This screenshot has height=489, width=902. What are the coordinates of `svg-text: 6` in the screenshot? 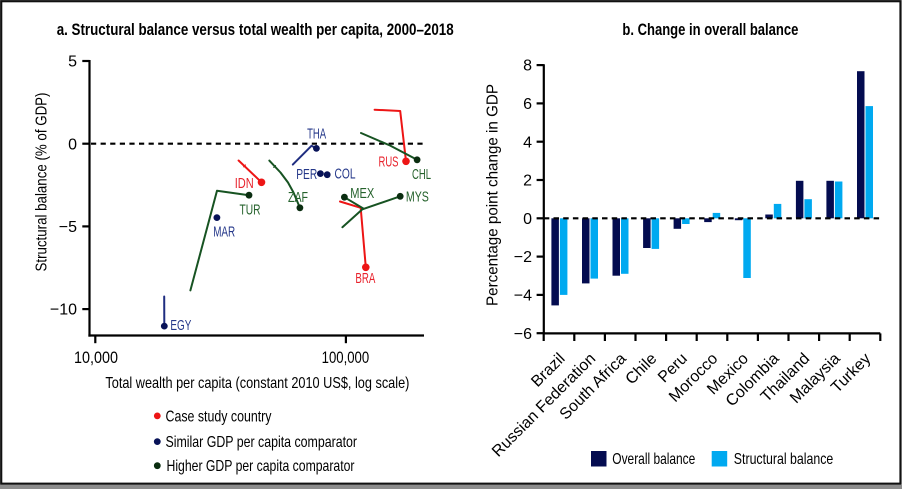 It's located at (527, 104).